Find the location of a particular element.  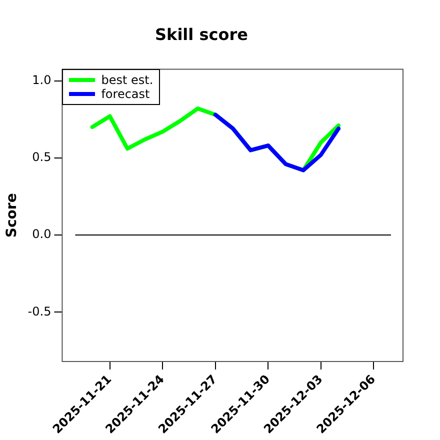

y-tick-label: 0.5 is located at coordinates (42, 157).